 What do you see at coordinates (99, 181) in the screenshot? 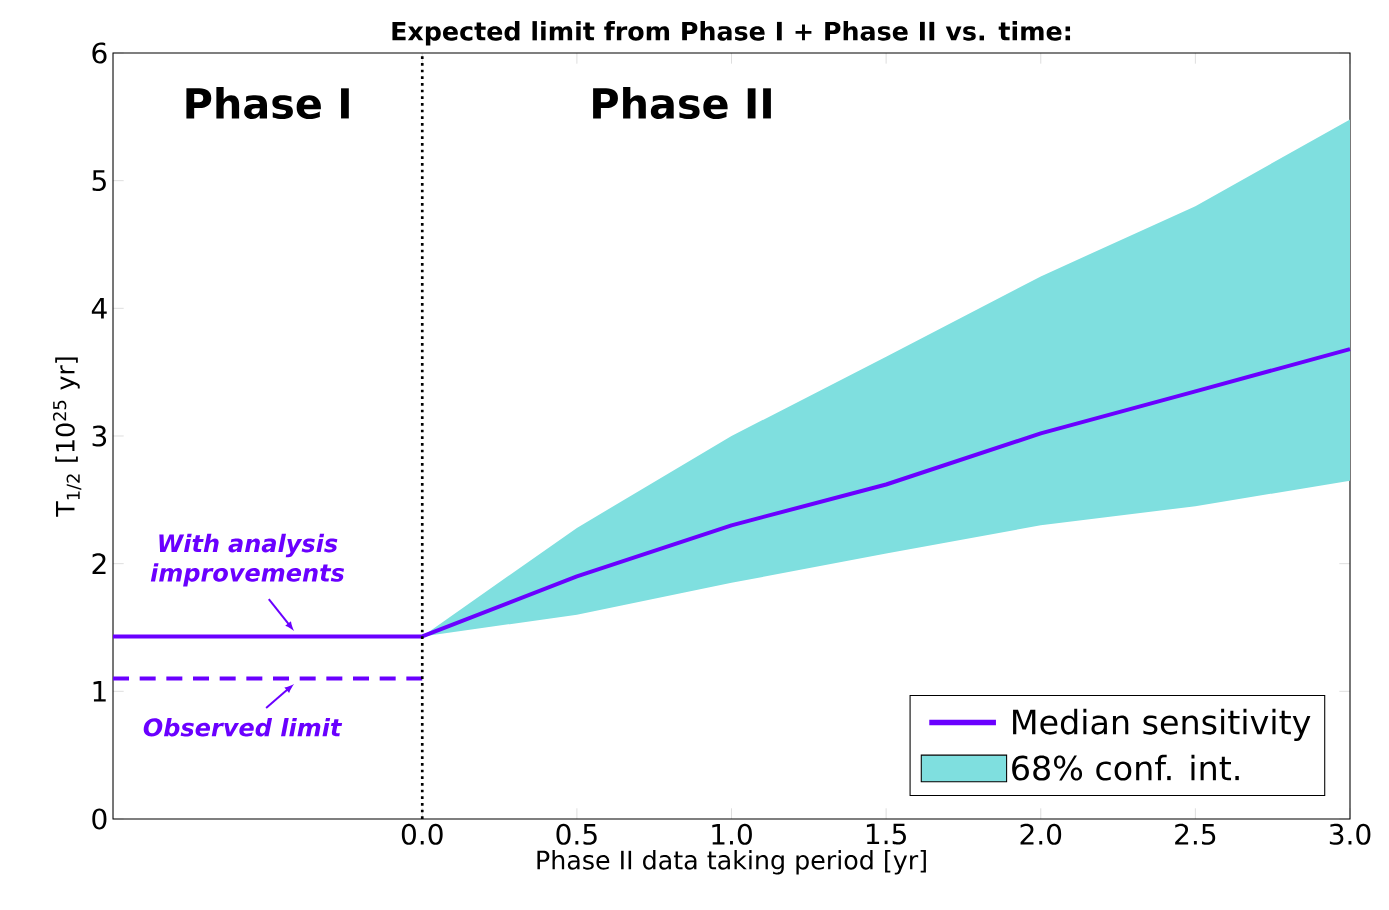
I see `y-tick-label: 5` at bounding box center [99, 181].